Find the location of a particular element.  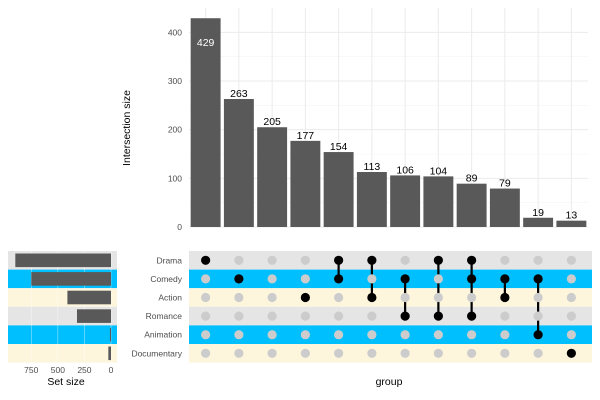

set-size-tick-label: 500 is located at coordinates (58, 370).